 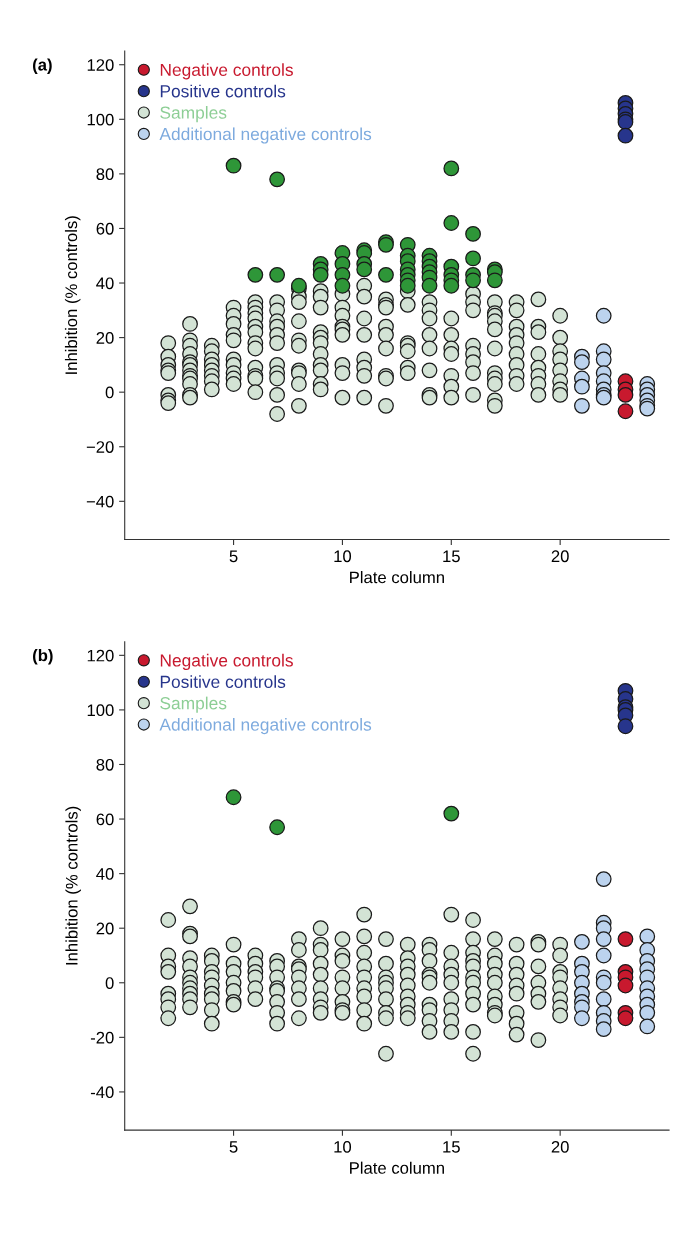 I want to click on chart-title: (b), so click(x=43, y=657).